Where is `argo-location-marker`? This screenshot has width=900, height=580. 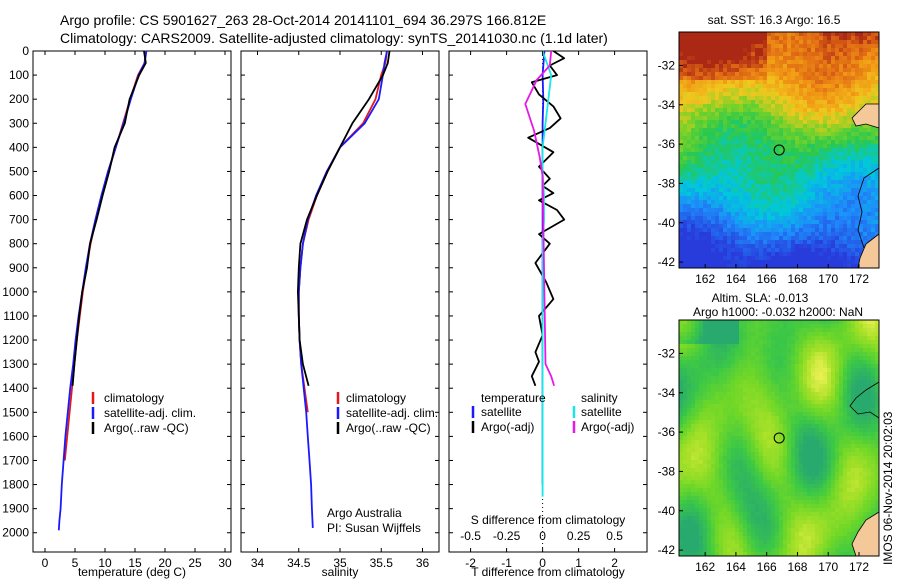 argo-location-marker is located at coordinates (779, 150).